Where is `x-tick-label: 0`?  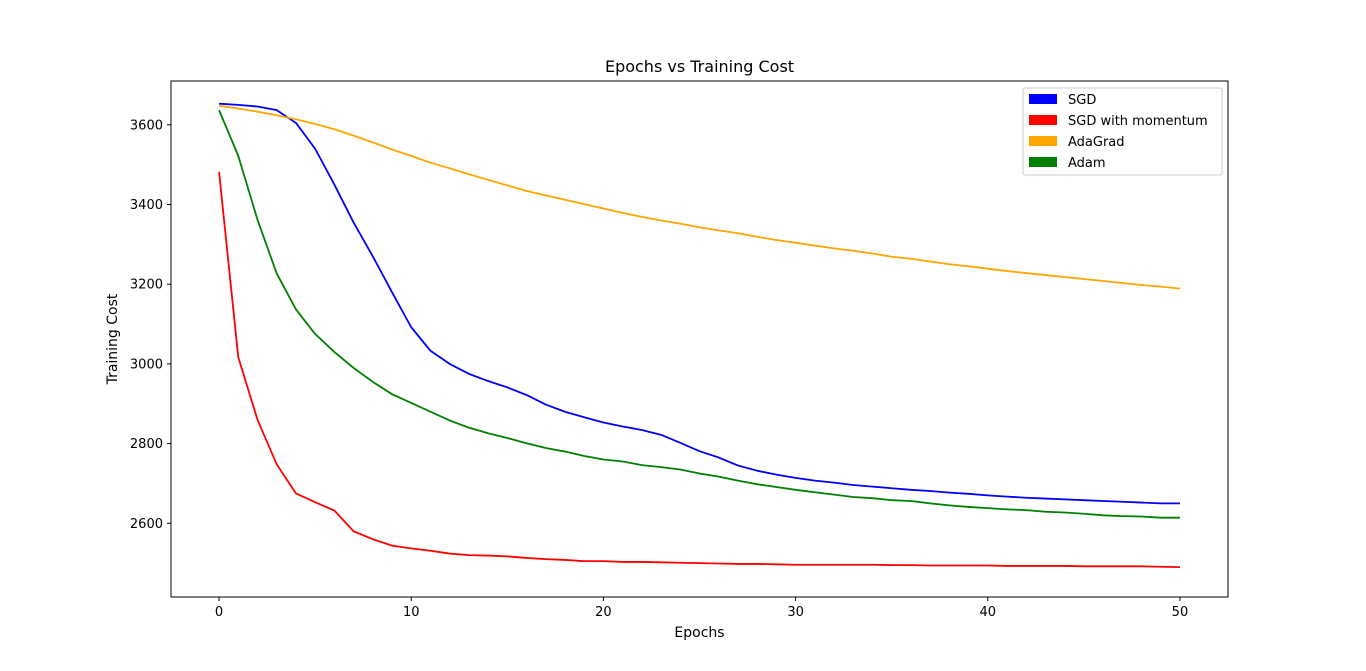 x-tick-label: 0 is located at coordinates (219, 612).